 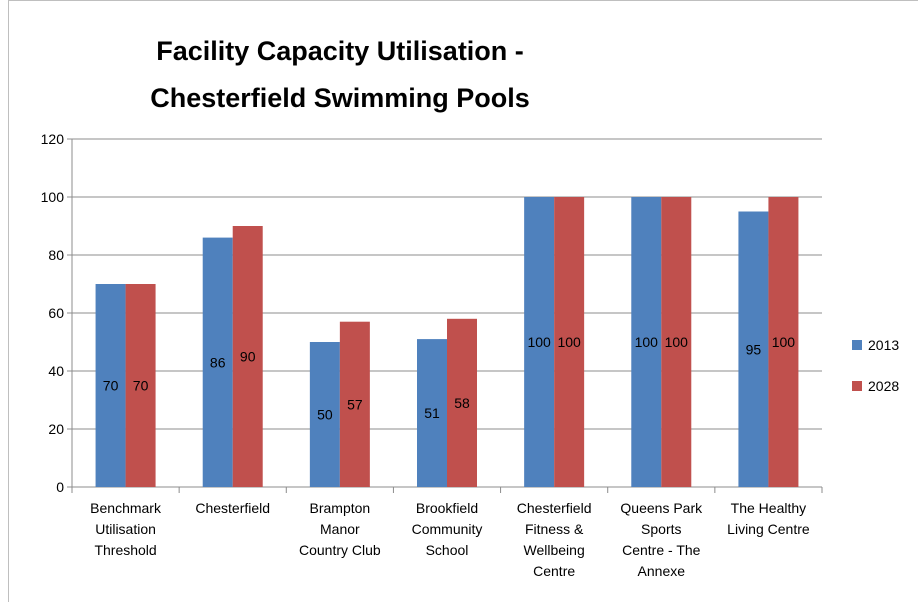 I want to click on data-label: 58, so click(x=462, y=403).